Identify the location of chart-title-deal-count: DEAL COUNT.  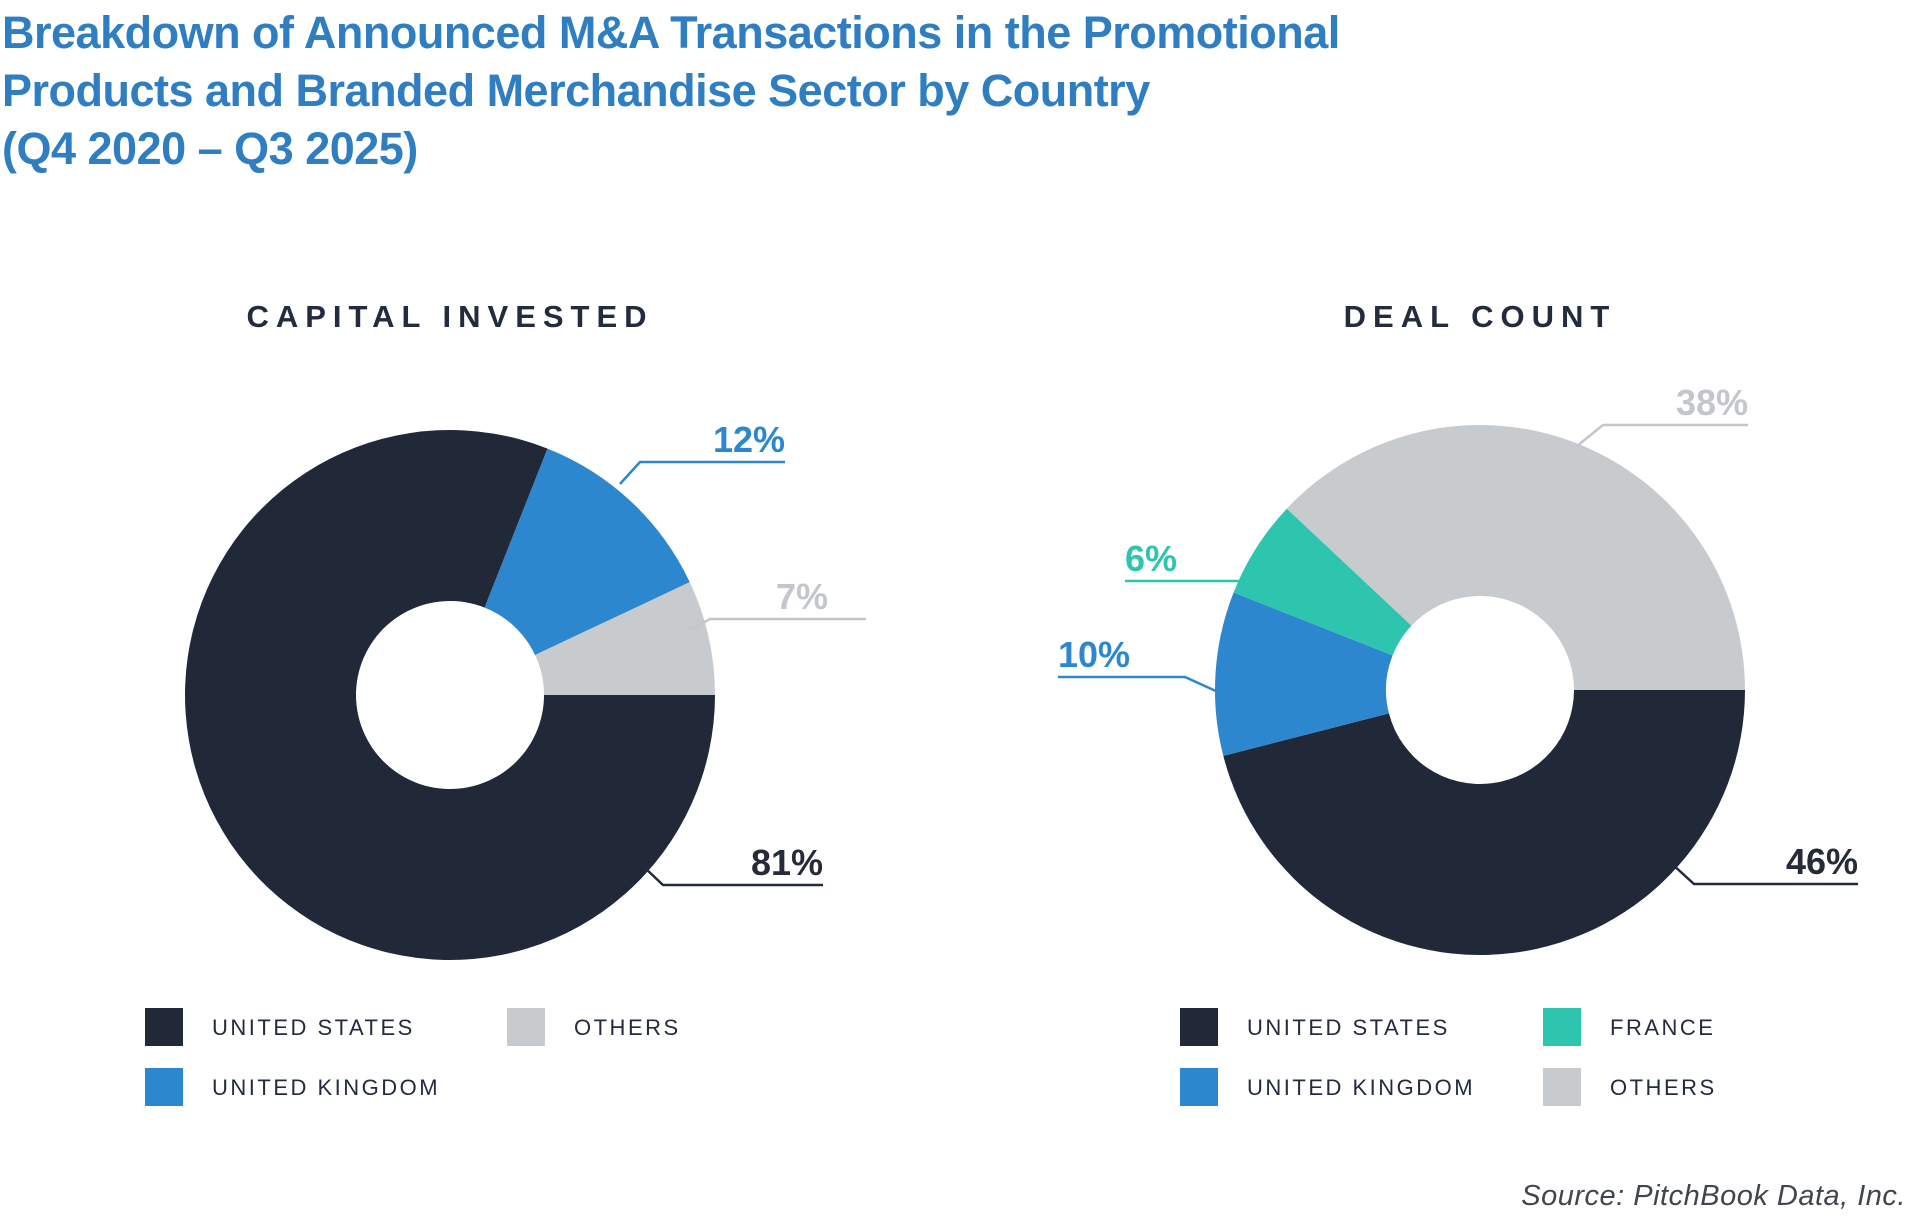
(1480, 316).